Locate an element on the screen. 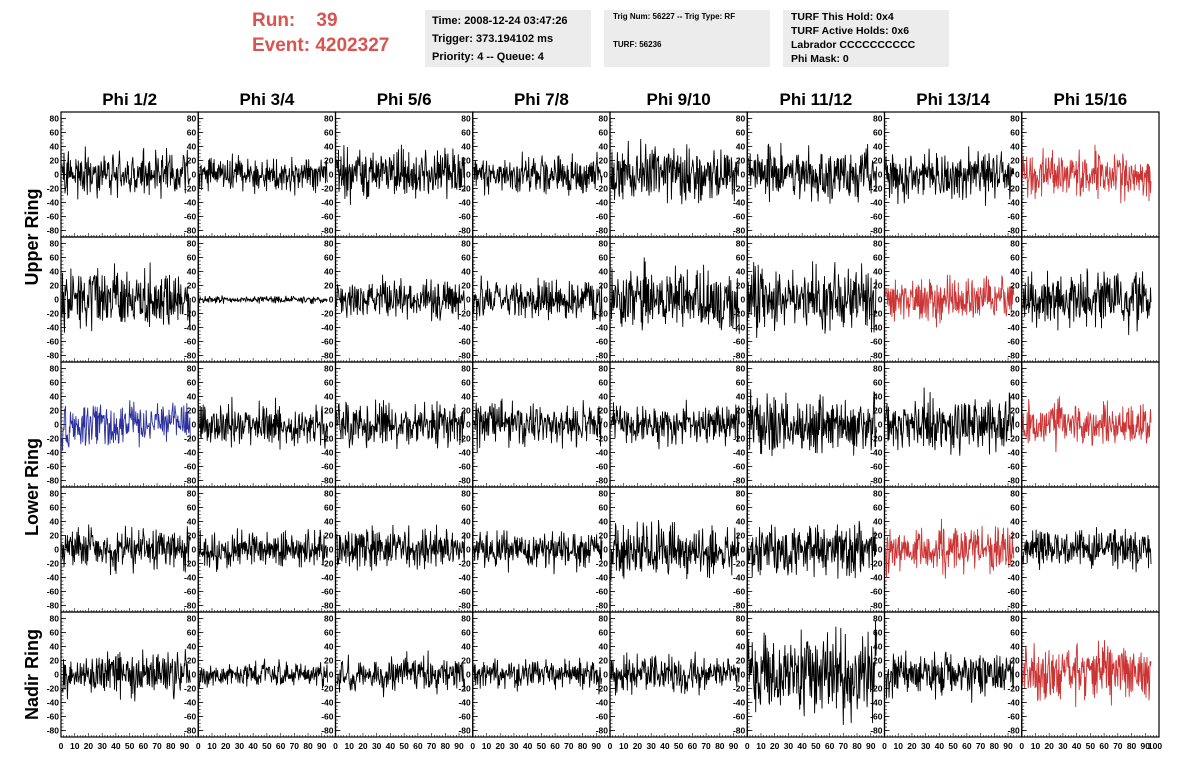 The image size is (1196, 772). panel-r2-c4: 80 60 40 20 0 -20 -40 -60 -80 is located at coordinates (534, 299).